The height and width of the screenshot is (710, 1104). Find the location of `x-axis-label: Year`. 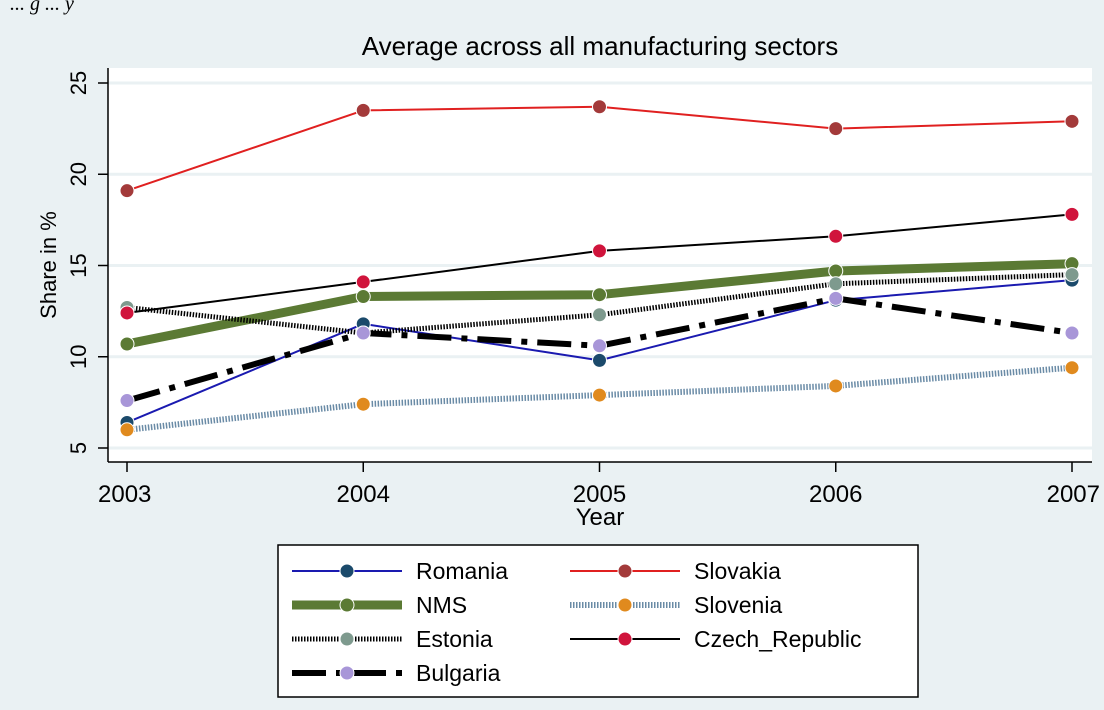

x-axis-label: Year is located at coordinates (600, 517).